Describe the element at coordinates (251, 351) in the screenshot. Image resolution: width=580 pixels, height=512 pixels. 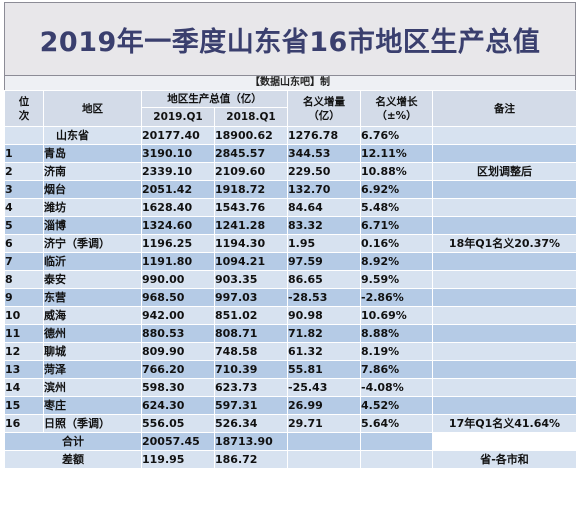
I see `row-2018: 748.58` at that location.